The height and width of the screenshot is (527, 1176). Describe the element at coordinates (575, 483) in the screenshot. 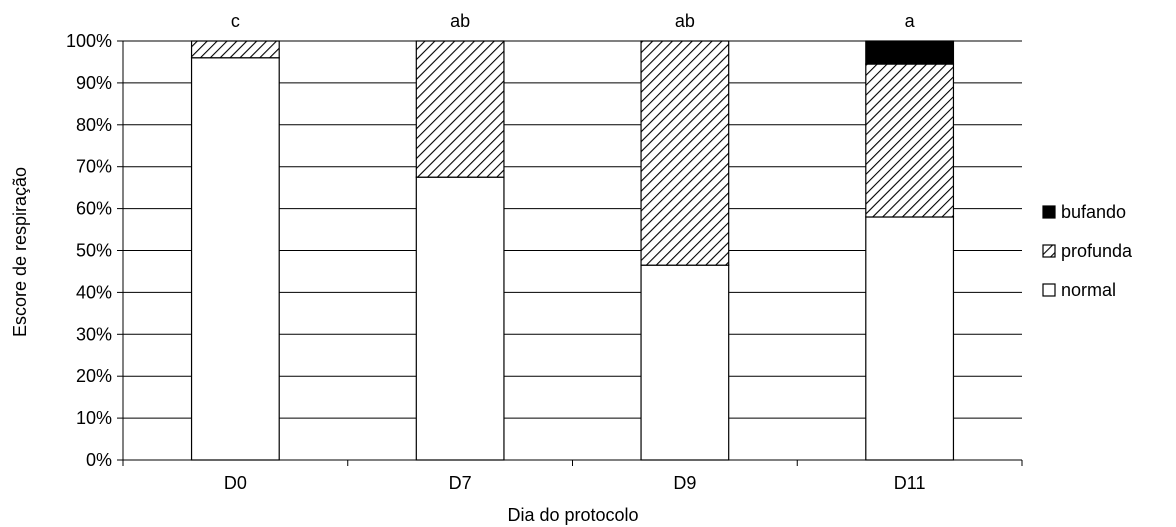

I see `x-tick-labels: D0 D7 D9 D11` at that location.